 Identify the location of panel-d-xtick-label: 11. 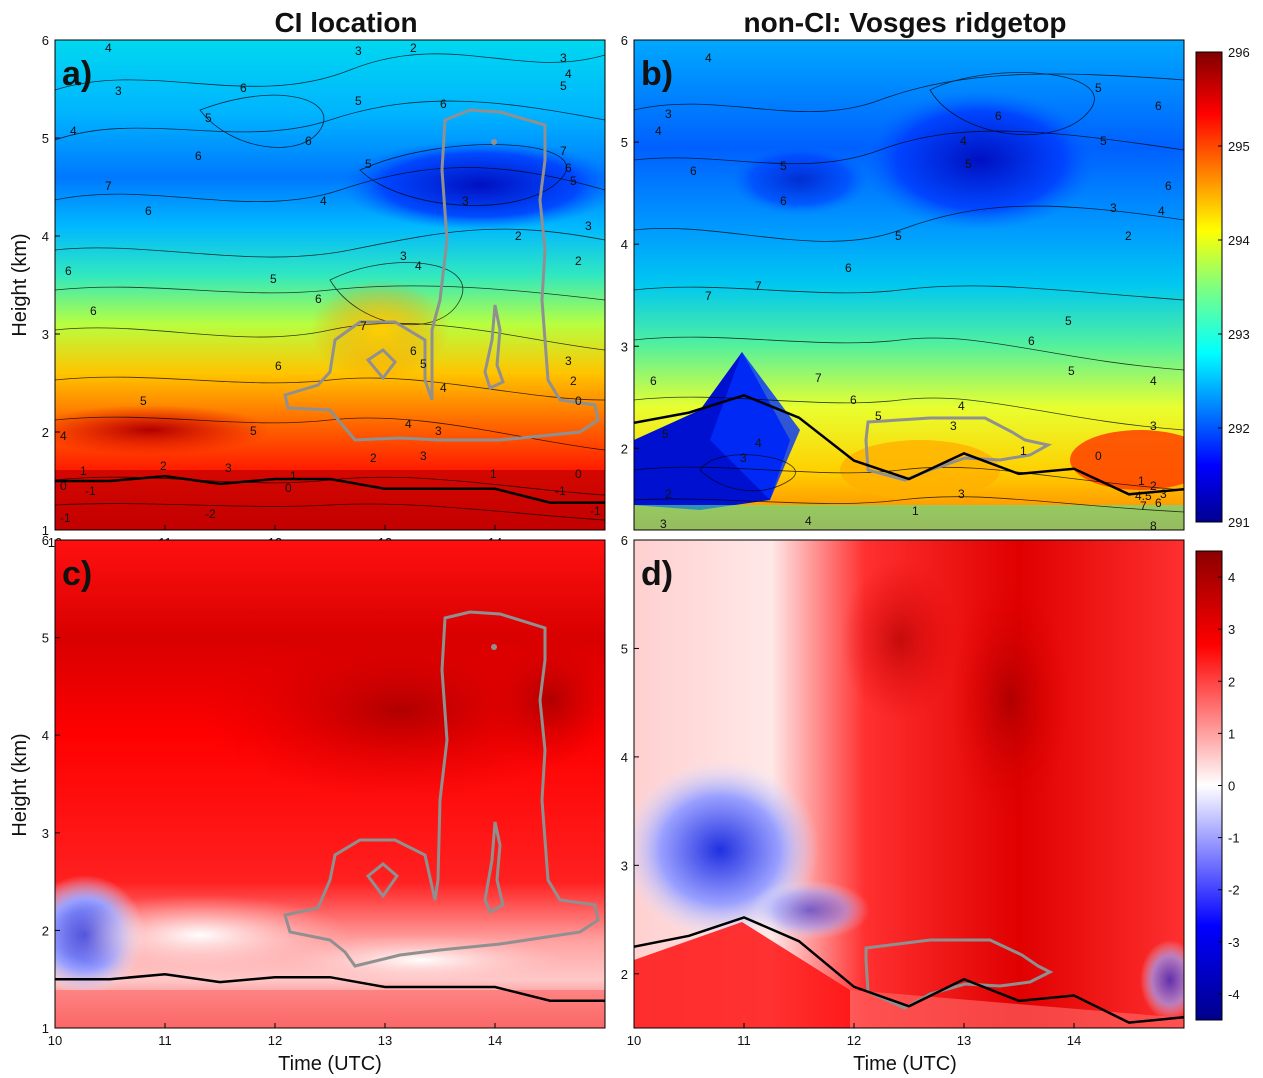
(744, 1040).